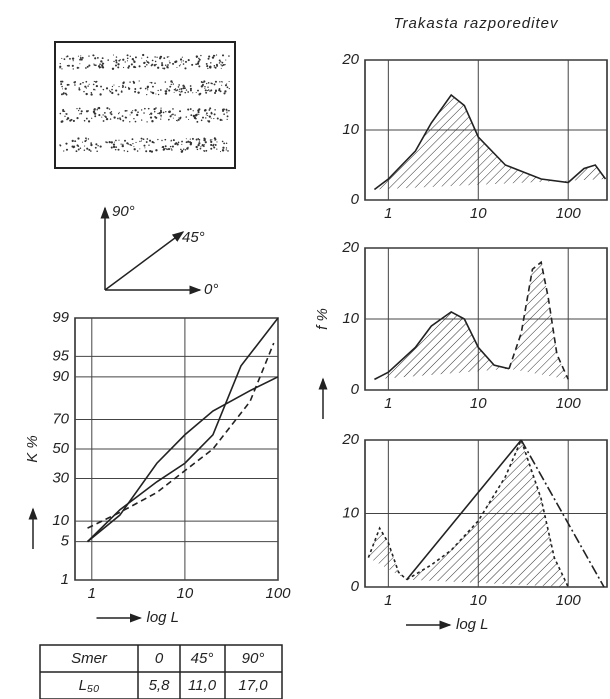 The width and height of the screenshot is (610, 699). I want to click on angle-label: 0°, so click(211, 289).